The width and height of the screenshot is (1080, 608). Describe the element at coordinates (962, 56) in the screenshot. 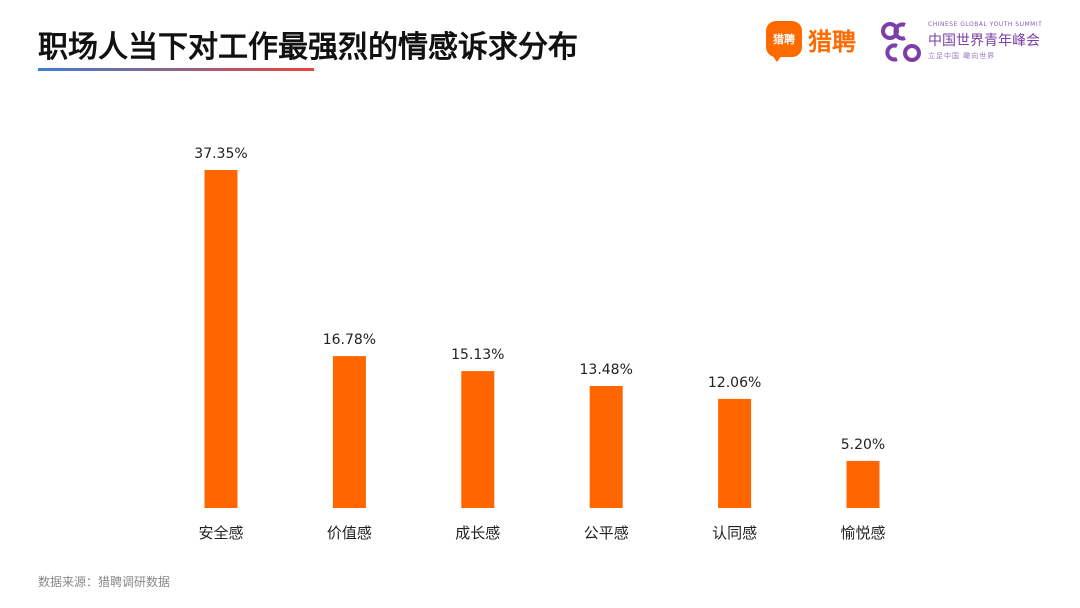

I see `summit-tagline: 立足中国 瞰向世界` at that location.